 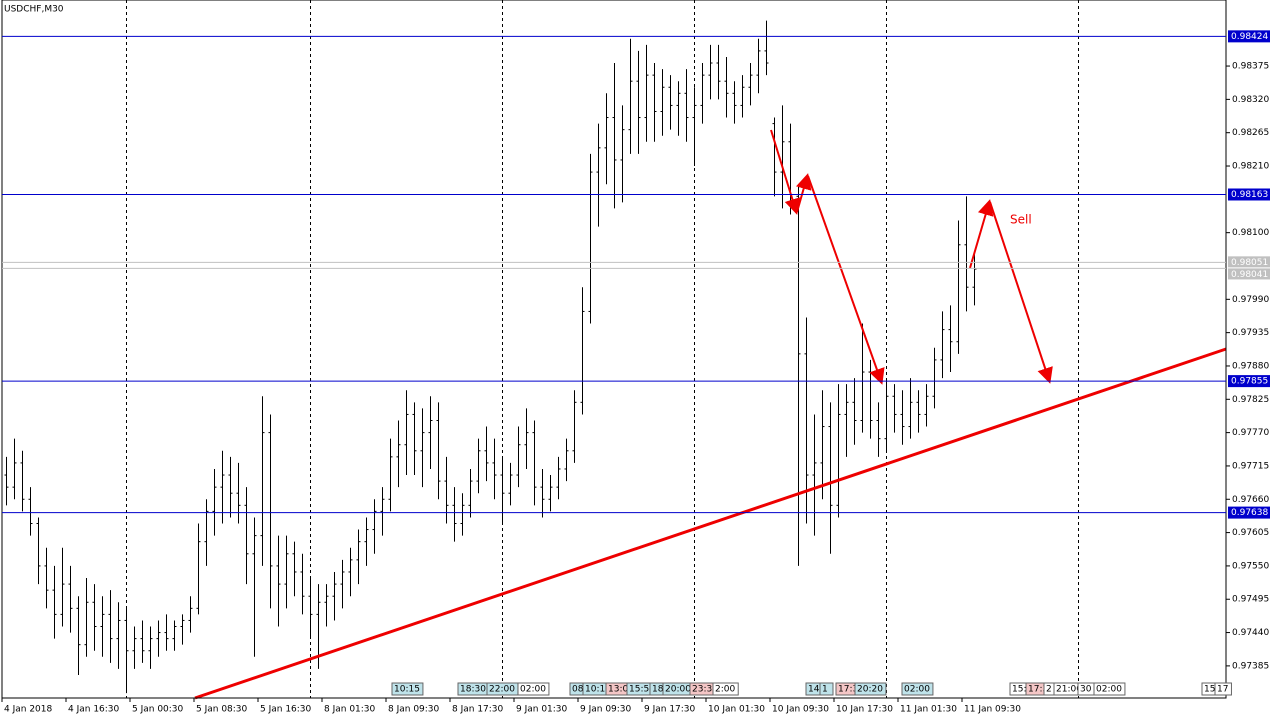 I want to click on y-tick-label: 0.97660, so click(x=1250, y=500).